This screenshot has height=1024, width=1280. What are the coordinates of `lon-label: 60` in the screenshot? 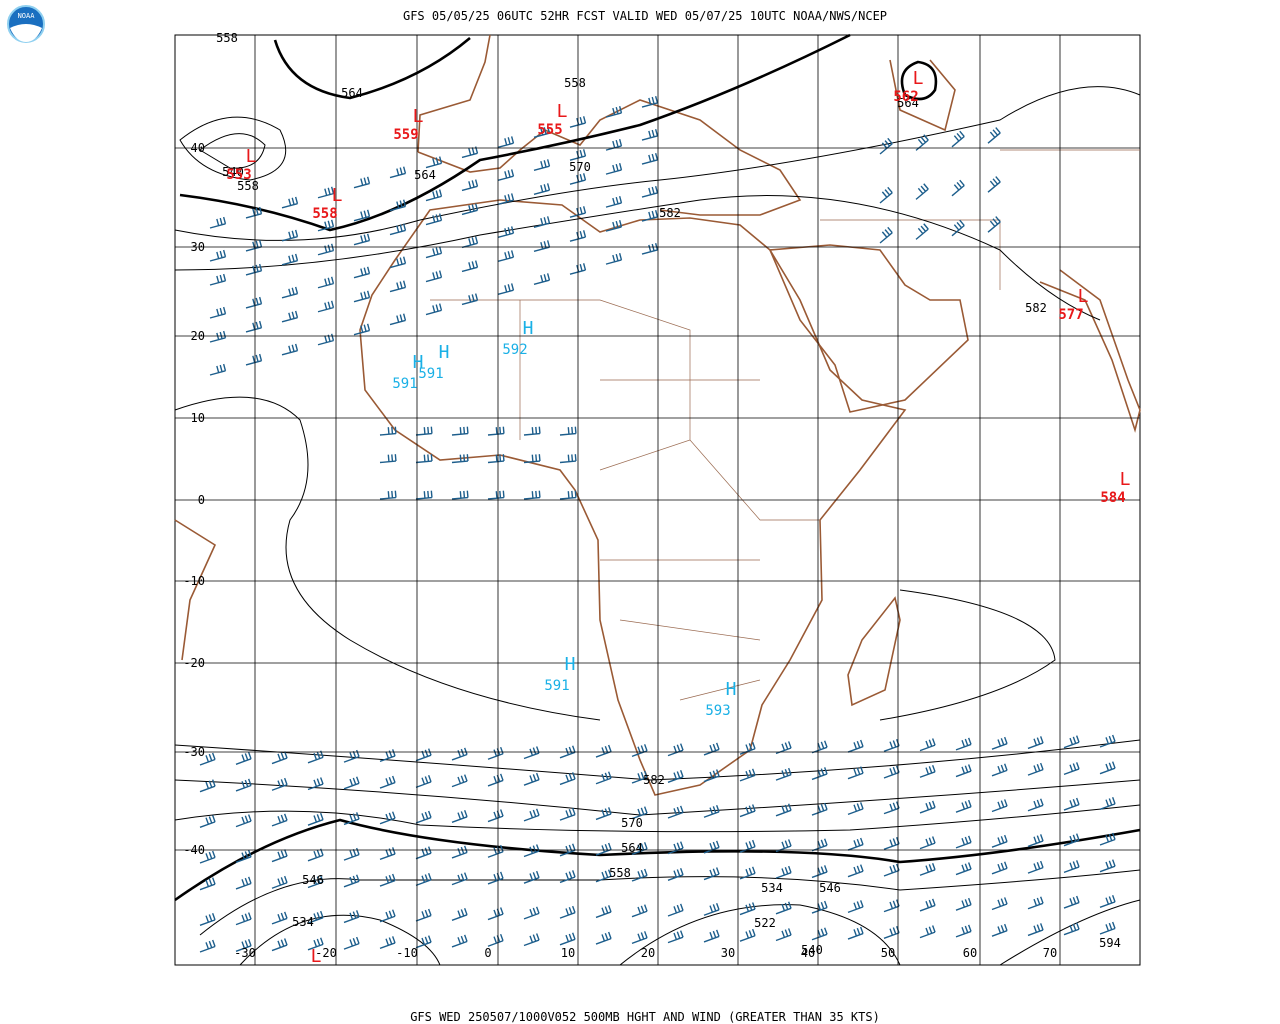 It's located at (970, 953).